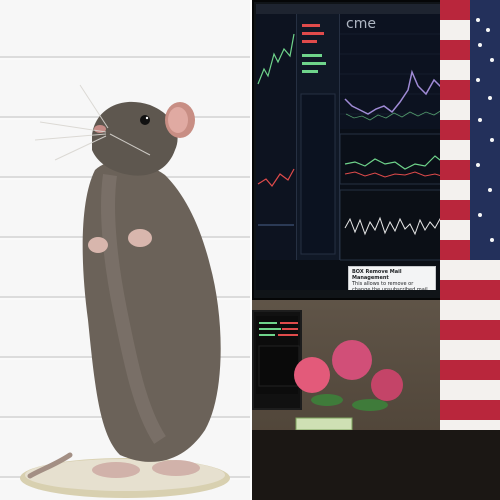 The image size is (500, 500). Describe the element at coordinates (348, 375) in the screenshot. I see `roses` at that location.